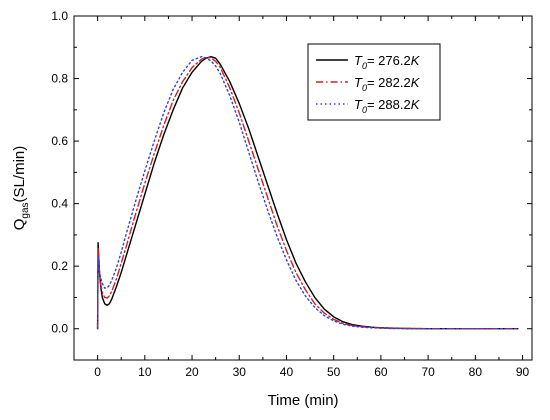  Describe the element at coordinates (428, 372) in the screenshot. I see `x-tick-label: 70` at that location.